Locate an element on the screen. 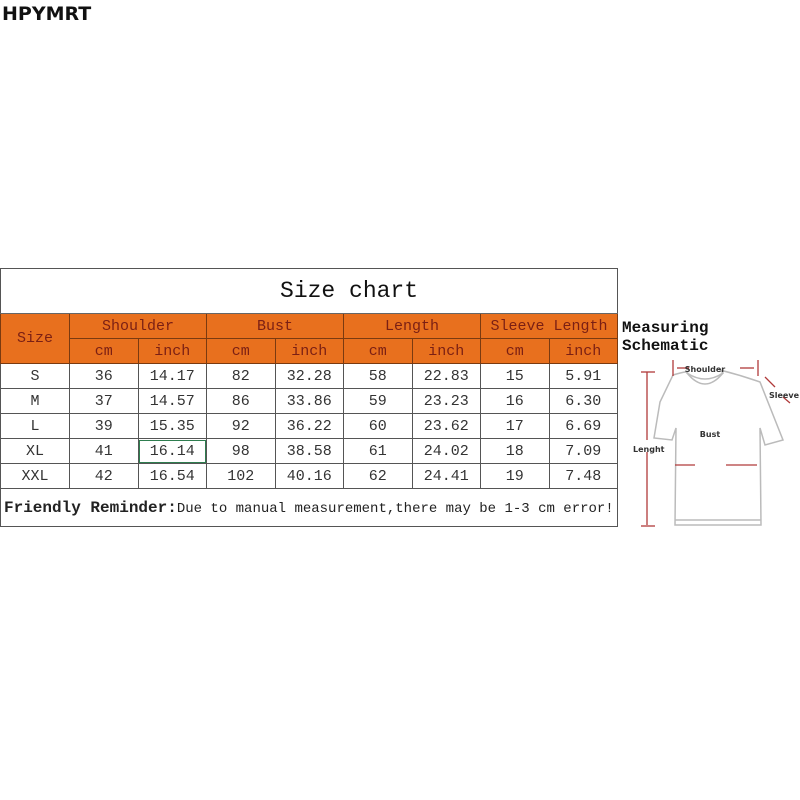 This screenshot has height=800, width=800. value-cell: 6.30 is located at coordinates (583, 401).